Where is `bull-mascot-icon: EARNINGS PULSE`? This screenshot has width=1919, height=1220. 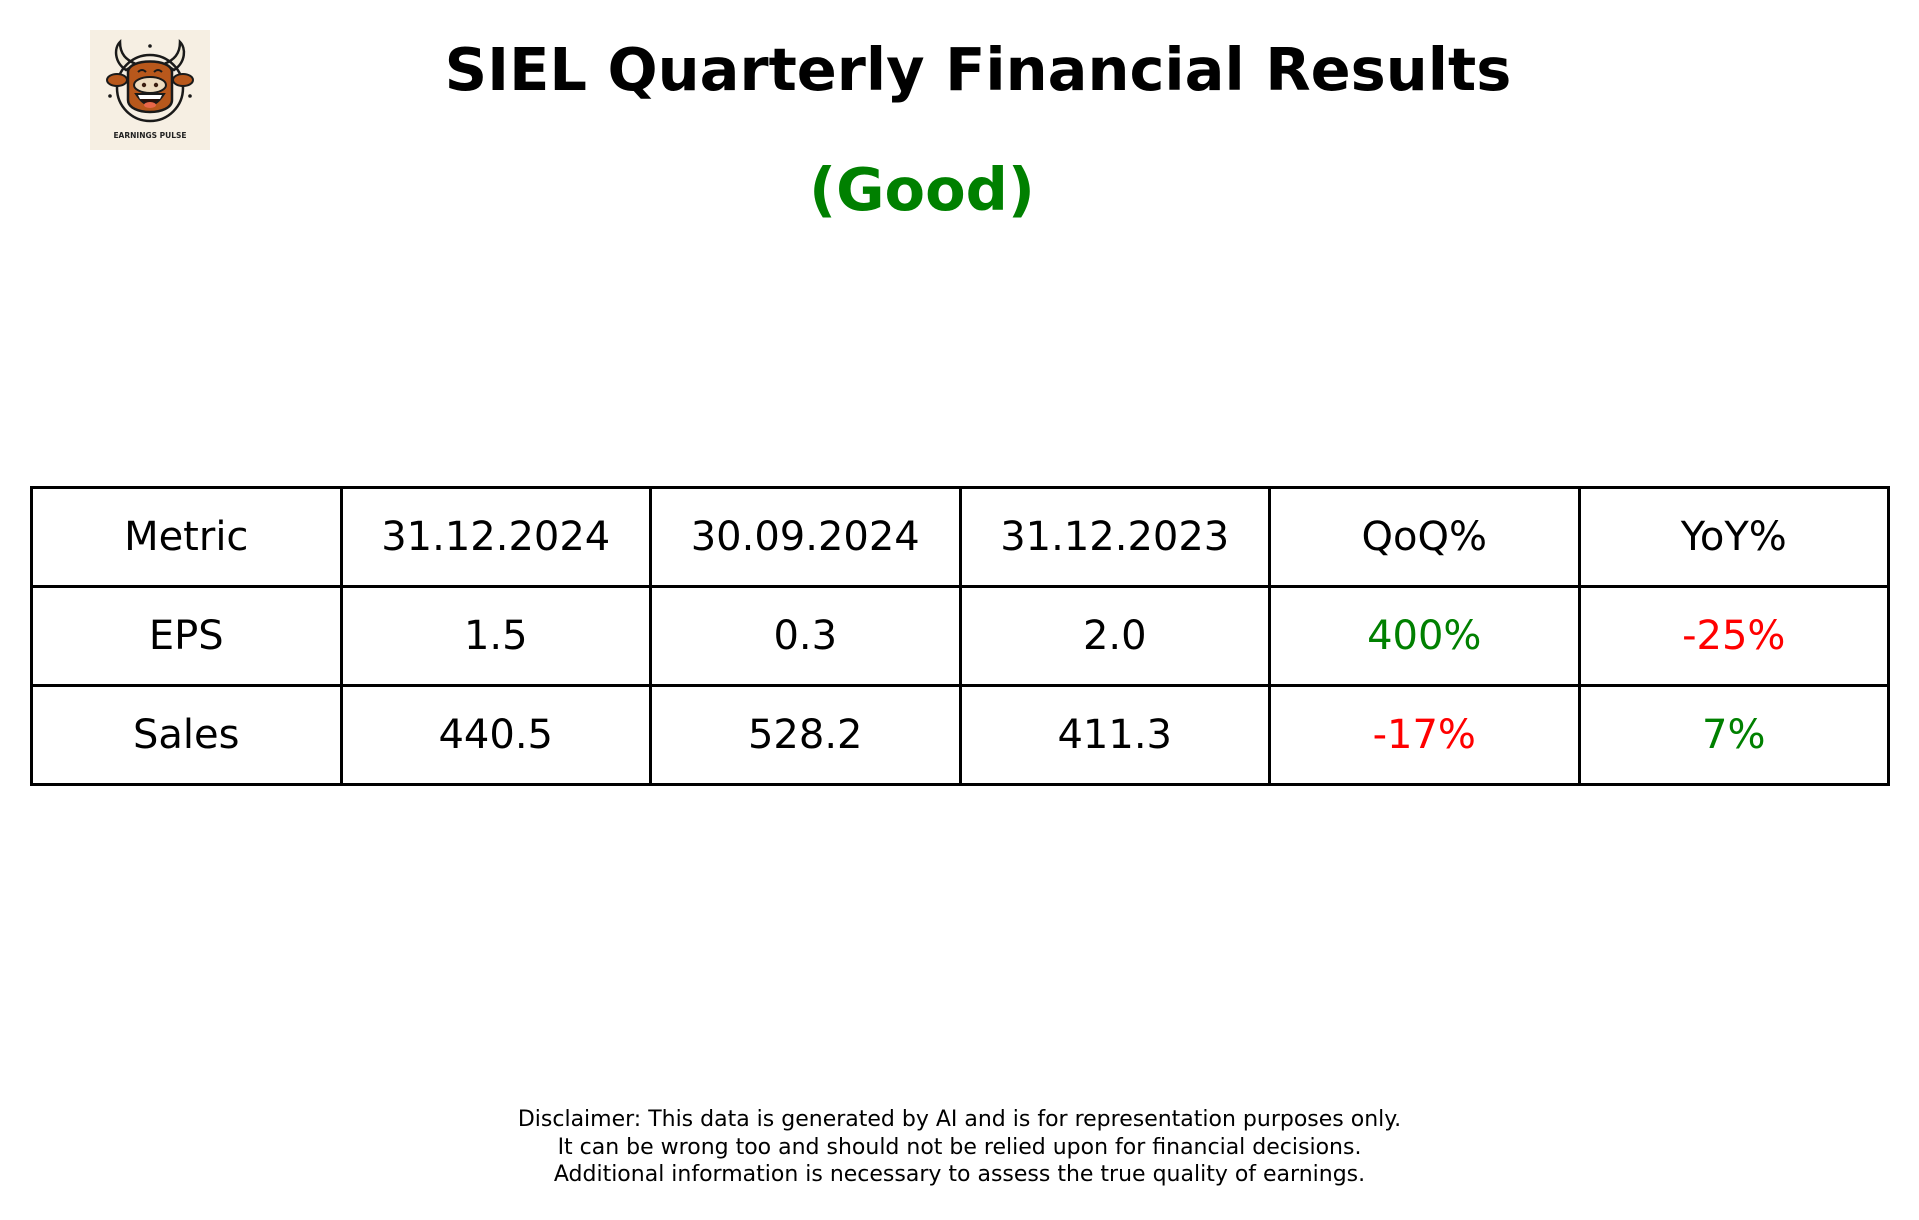
bull-mascot-icon: EARNINGS PULSE is located at coordinates (150, 90).